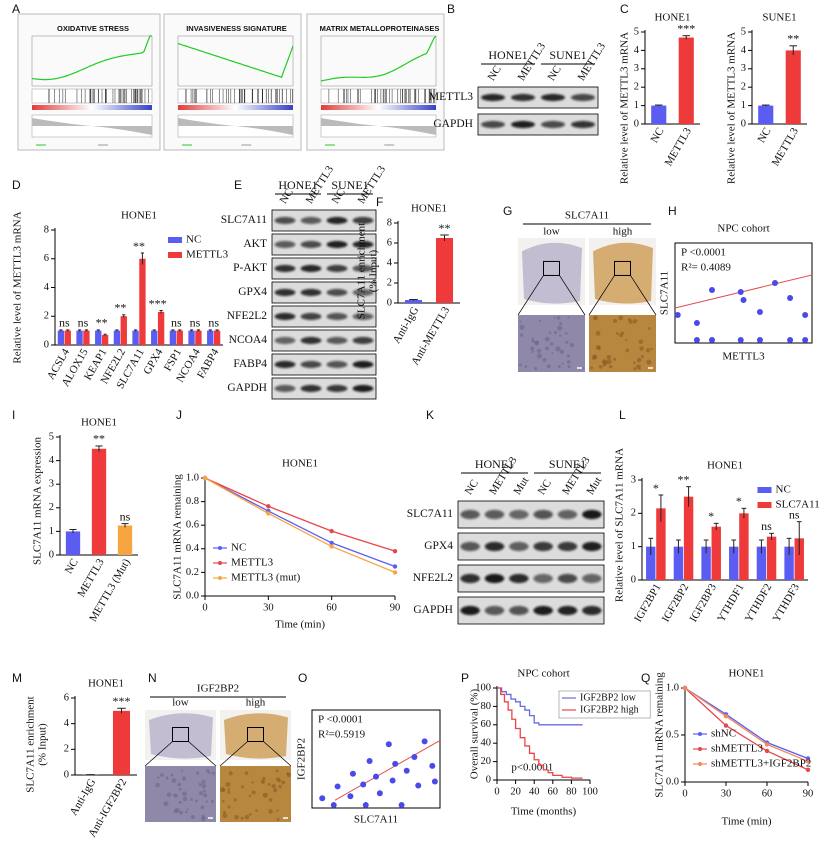  Describe the element at coordinates (16, 185) in the screenshot. I see `panel-letter: D` at that location.